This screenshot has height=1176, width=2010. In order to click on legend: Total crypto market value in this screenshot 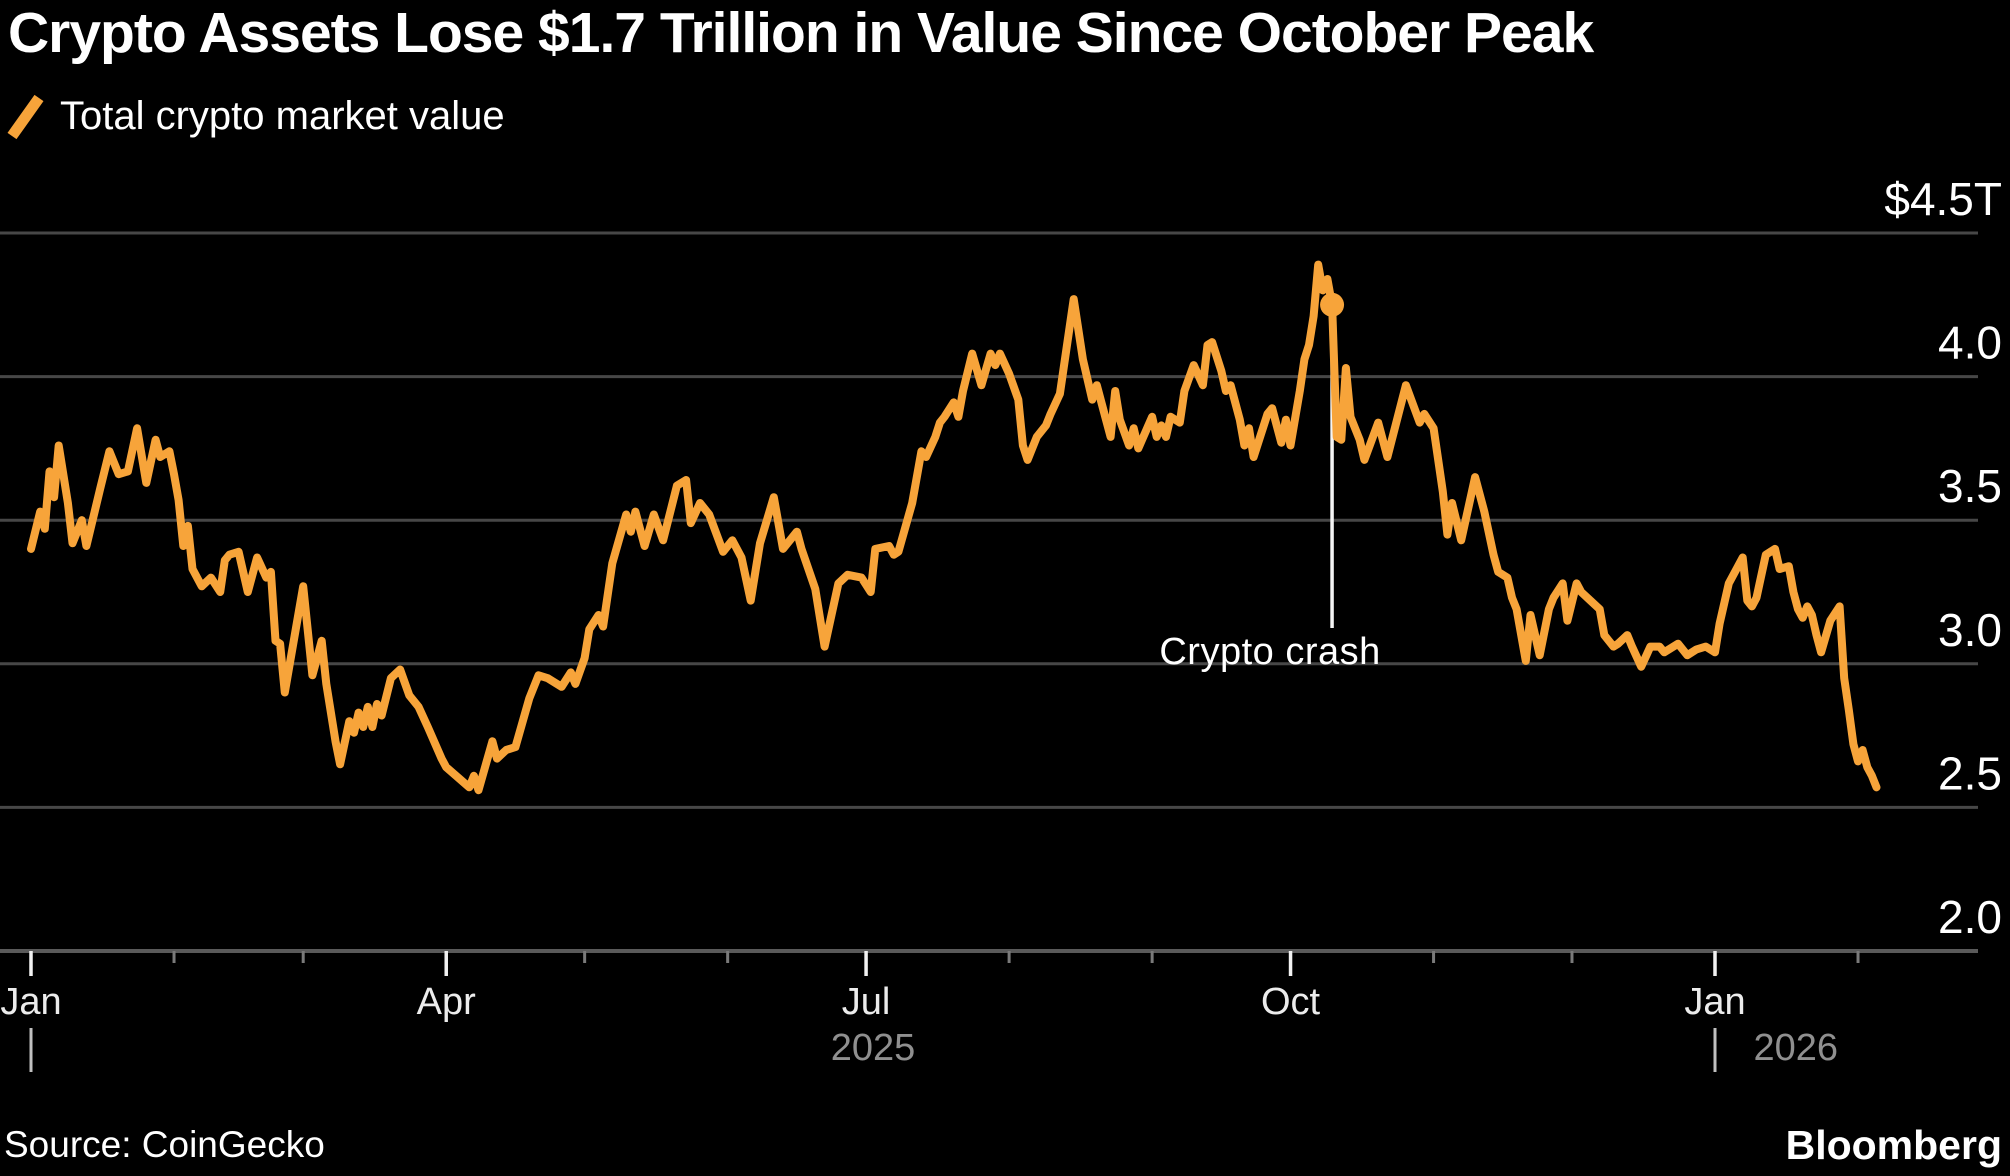, I will do `click(255, 116)`.